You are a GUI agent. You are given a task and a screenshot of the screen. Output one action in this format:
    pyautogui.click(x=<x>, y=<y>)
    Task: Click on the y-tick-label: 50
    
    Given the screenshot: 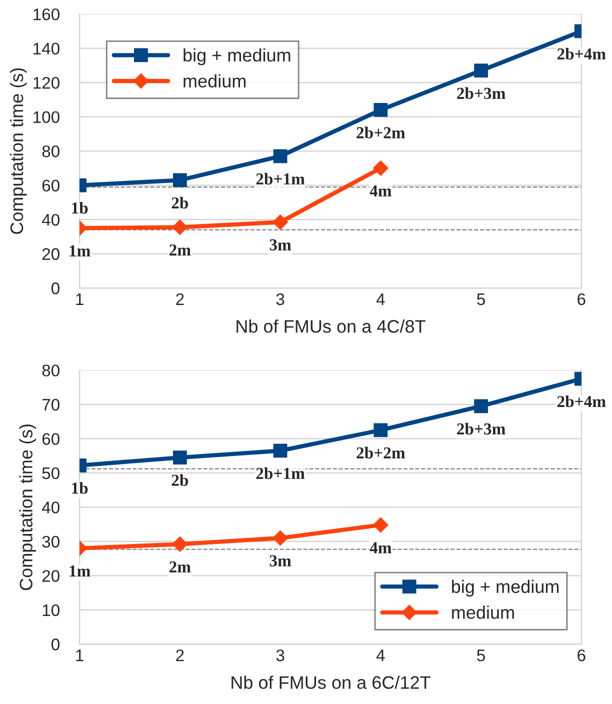 What is the action you would take?
    pyautogui.click(x=51, y=473)
    